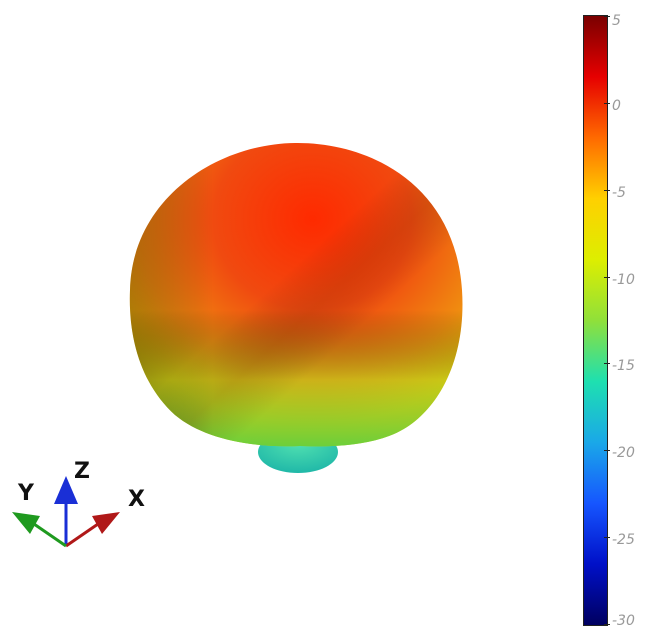 The width and height of the screenshot is (645, 636). I want to click on x-axis-arrow-icon, so click(106, 523).